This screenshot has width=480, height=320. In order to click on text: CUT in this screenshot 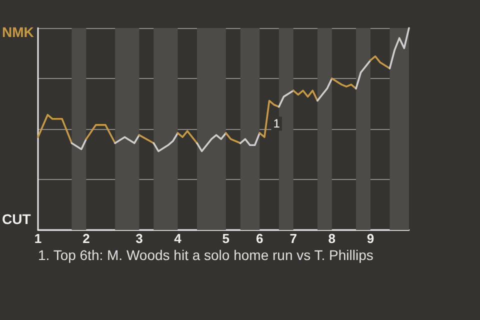, I will do `click(17, 219)`.